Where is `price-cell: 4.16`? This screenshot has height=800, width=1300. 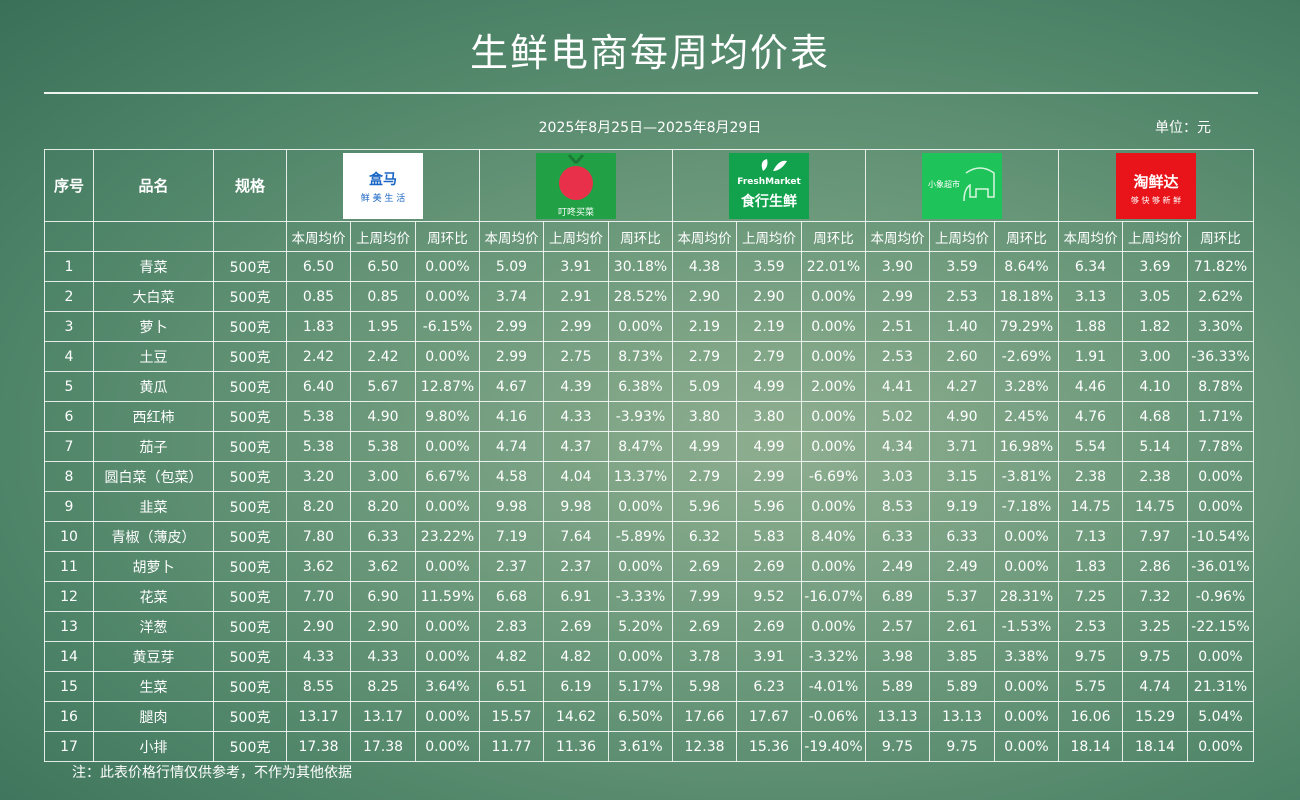 price-cell: 4.16 is located at coordinates (511, 416).